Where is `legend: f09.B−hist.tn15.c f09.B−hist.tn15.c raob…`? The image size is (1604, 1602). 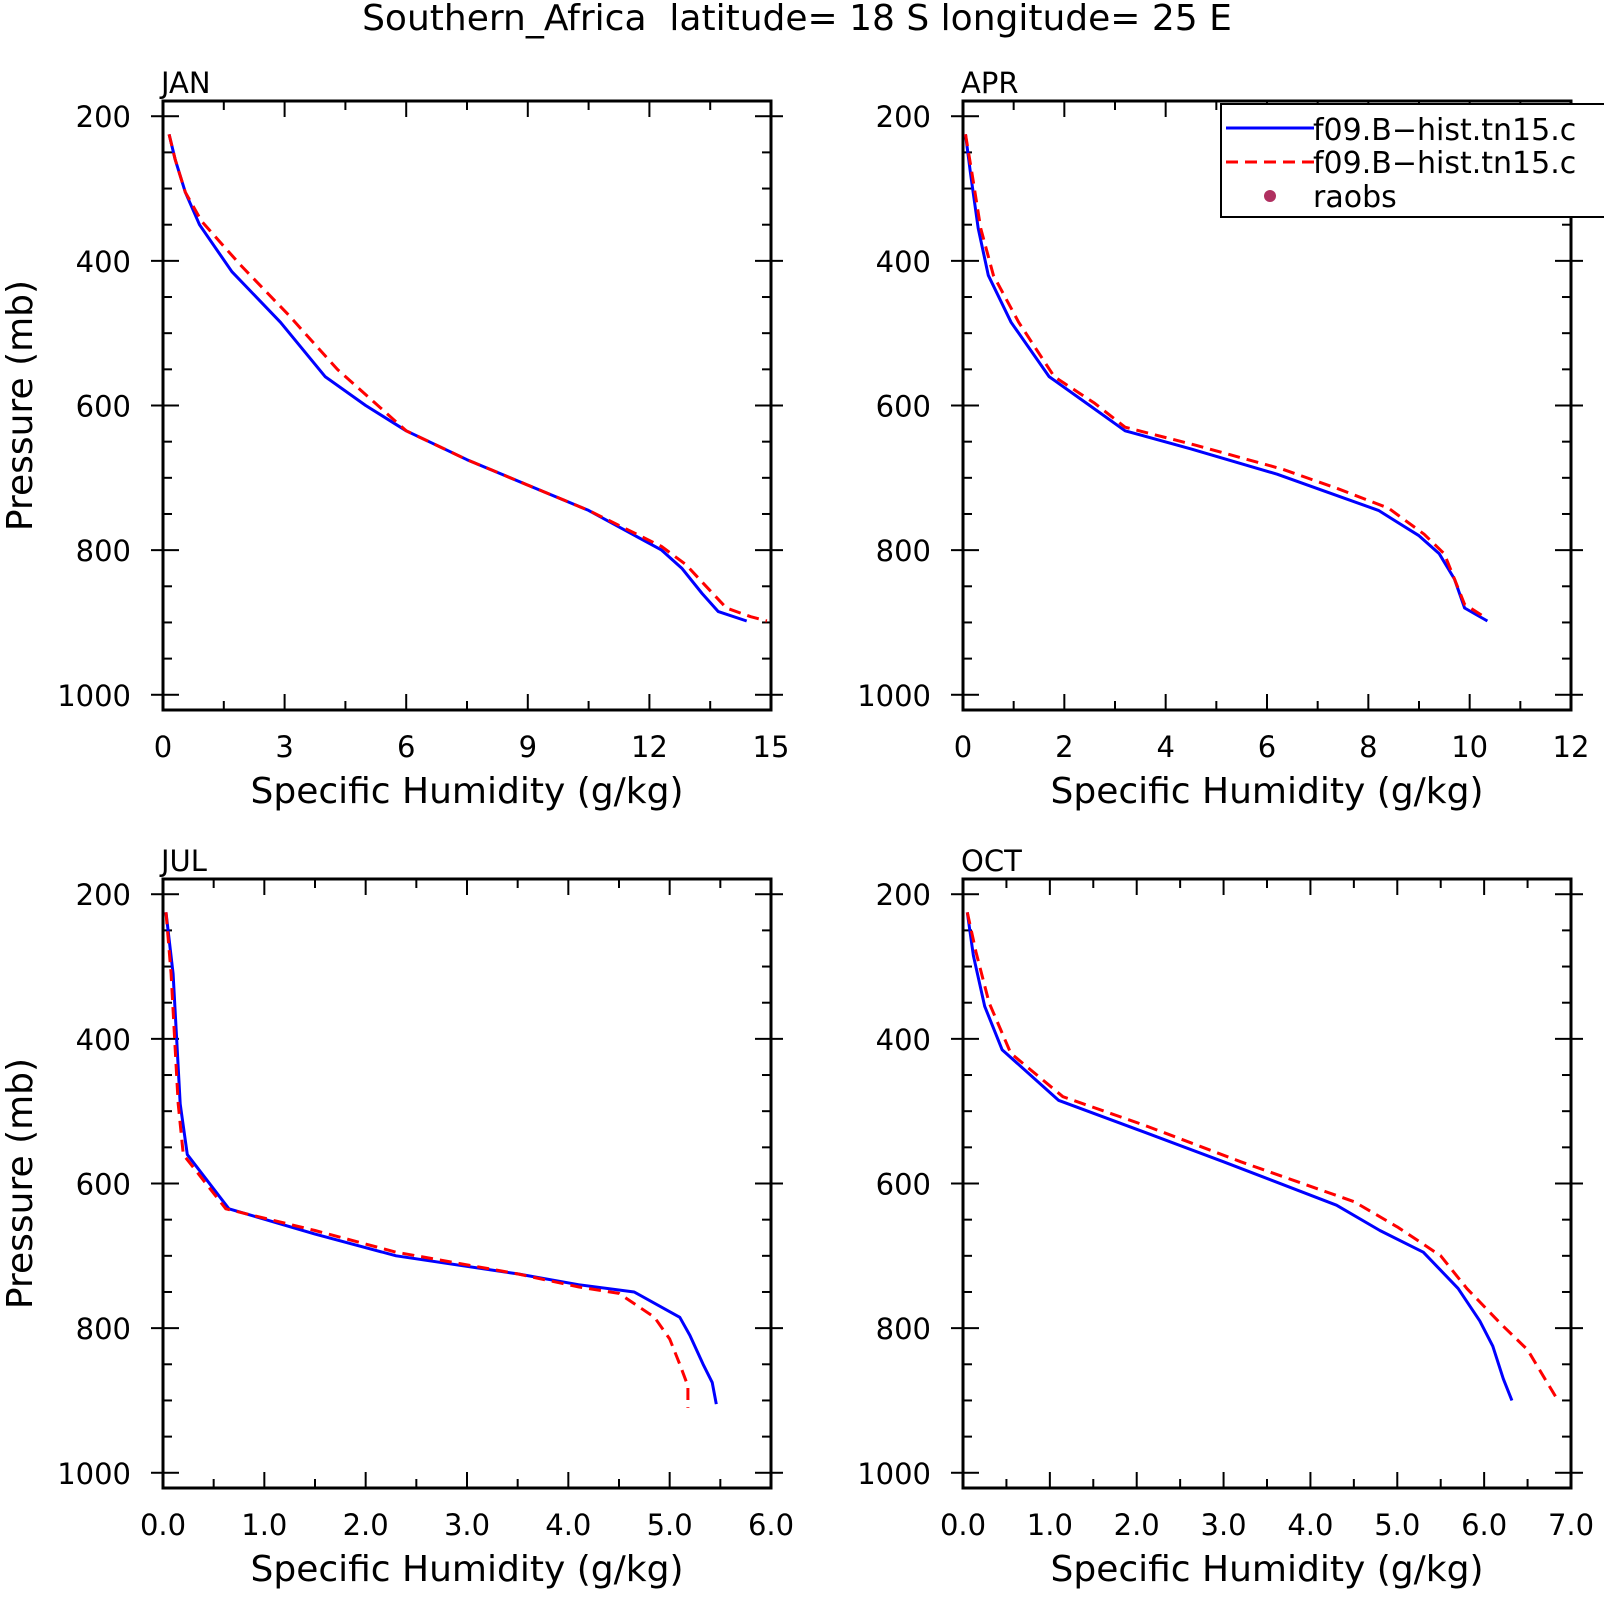 legend: f09.B−hist.tn15.c f09.B−hist.tn15.c raob… is located at coordinates (1412, 160).